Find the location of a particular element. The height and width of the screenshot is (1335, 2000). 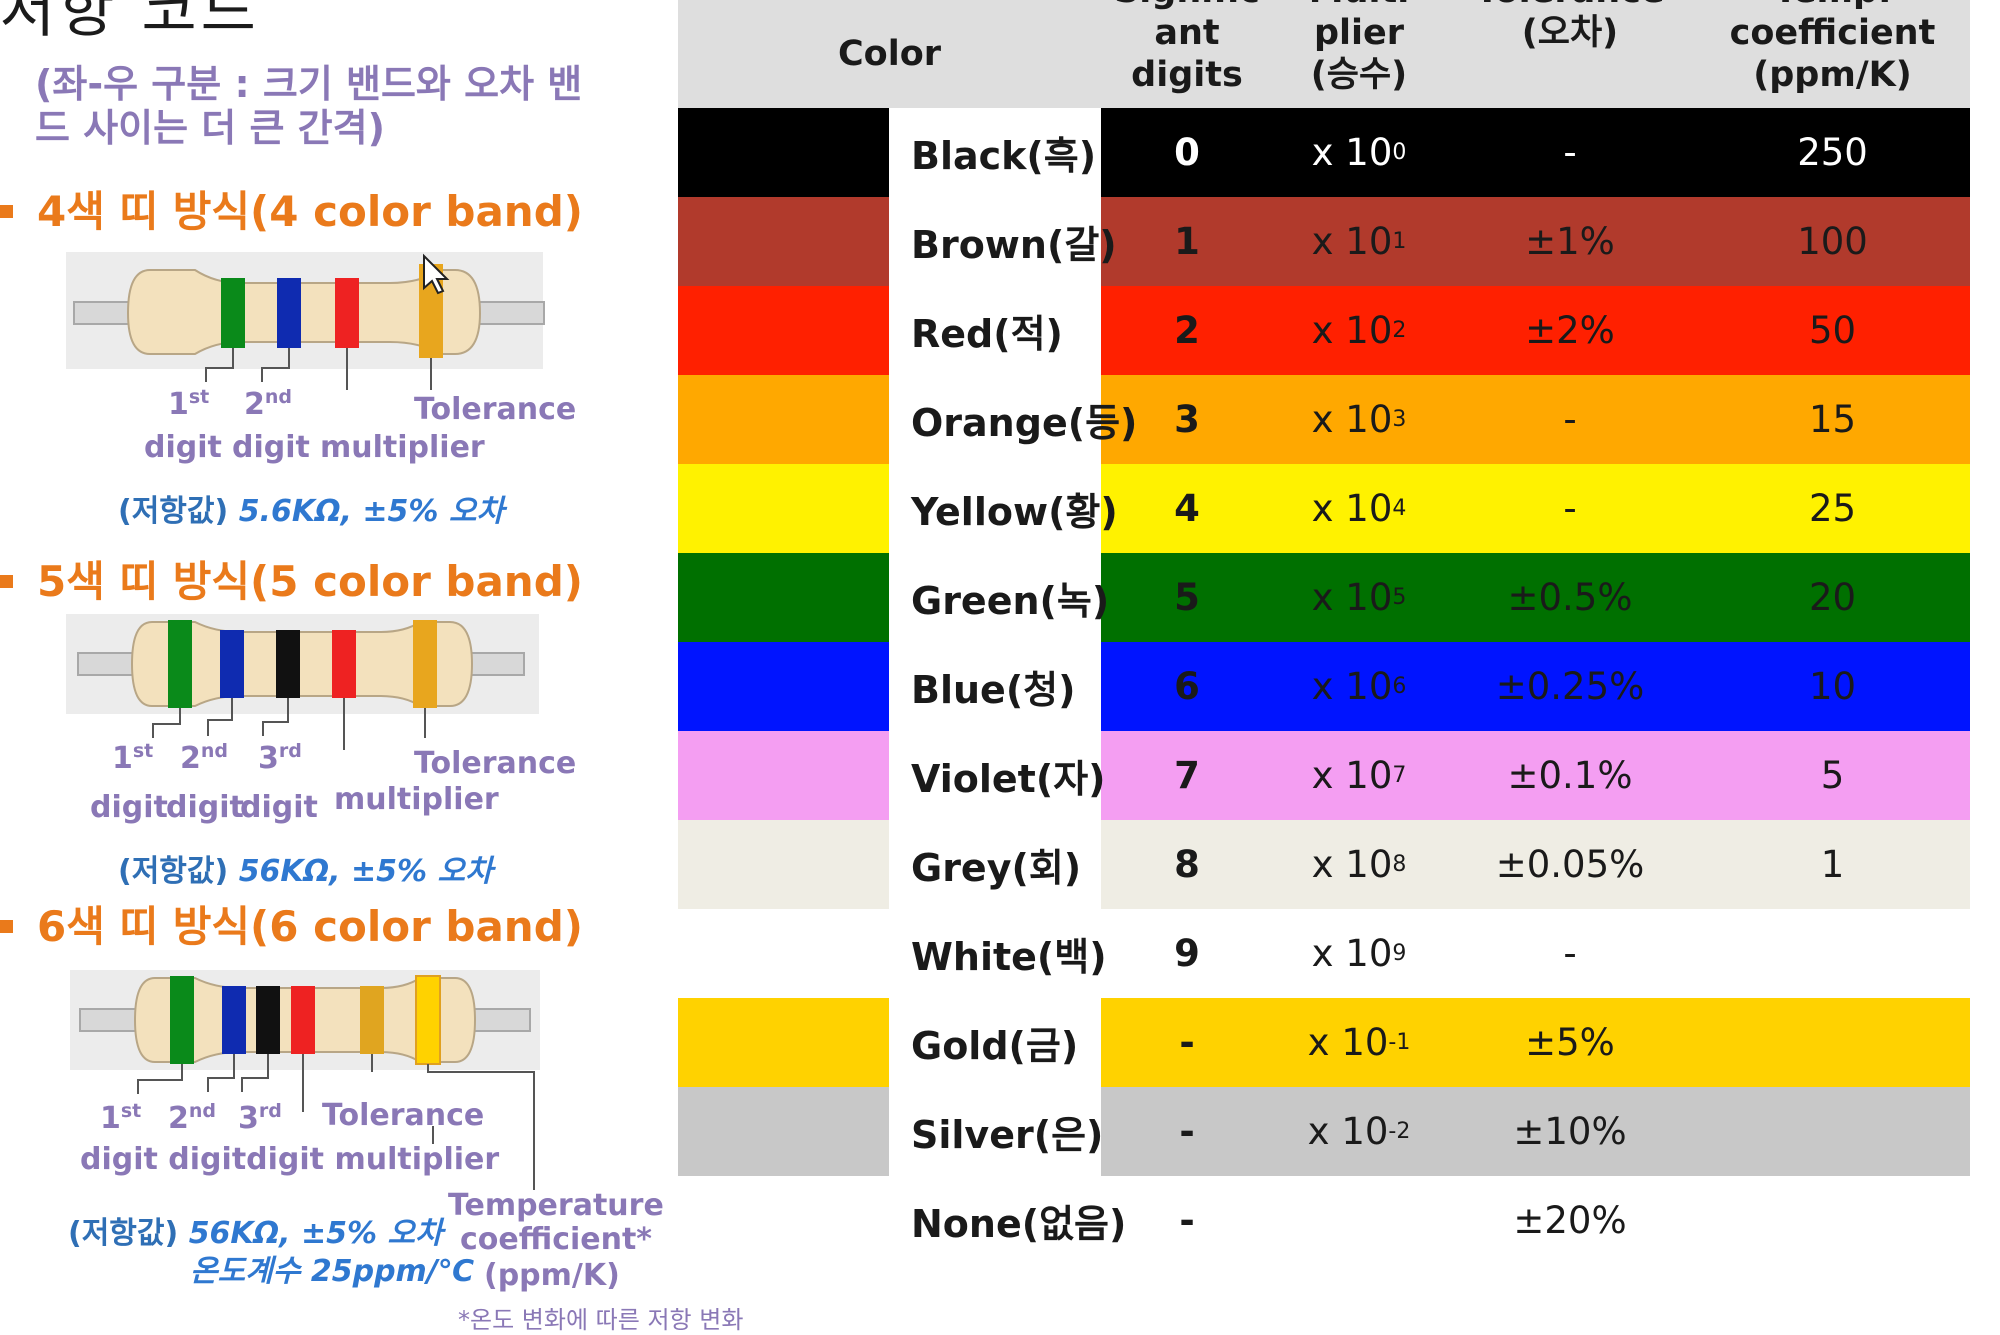

color-name: Orange(등) is located at coordinates (1013, 419).